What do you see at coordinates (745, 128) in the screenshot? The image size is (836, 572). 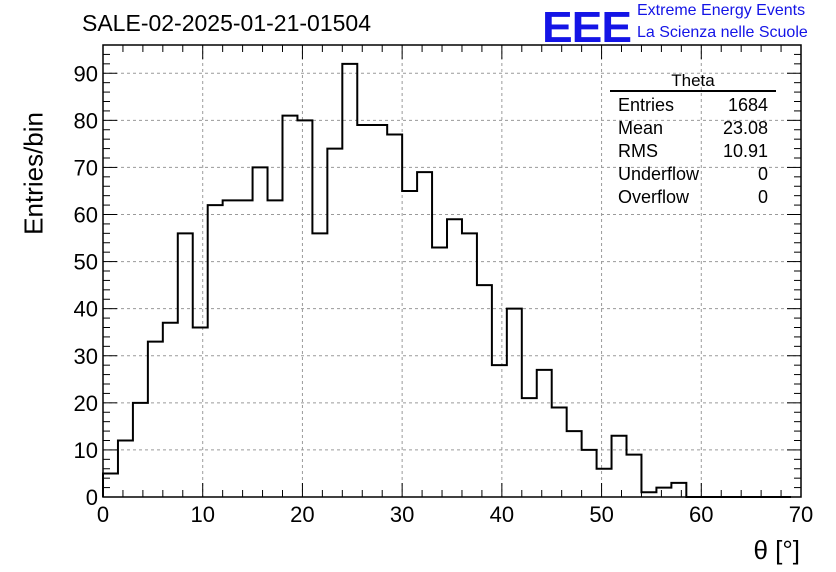 I see `stats-value: 23.08` at bounding box center [745, 128].